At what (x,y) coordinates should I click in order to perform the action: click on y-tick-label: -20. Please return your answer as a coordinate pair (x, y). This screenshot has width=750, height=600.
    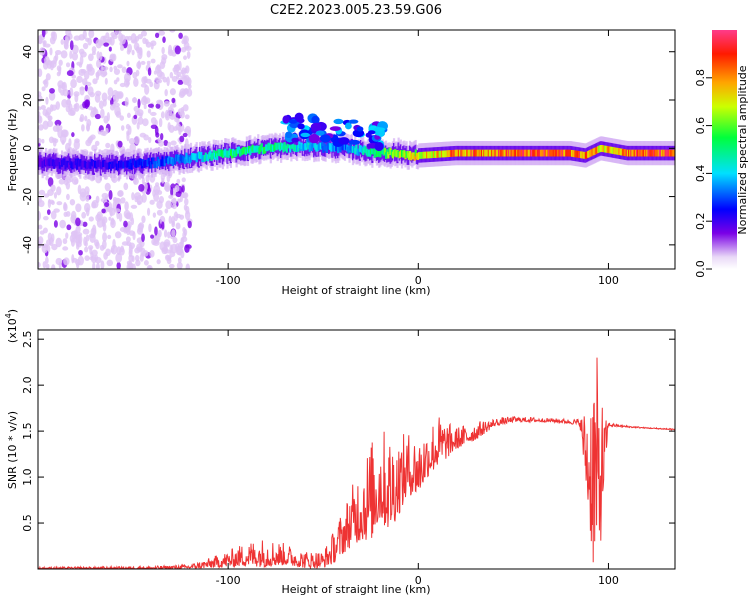
    Looking at the image, I should click on (27, 197).